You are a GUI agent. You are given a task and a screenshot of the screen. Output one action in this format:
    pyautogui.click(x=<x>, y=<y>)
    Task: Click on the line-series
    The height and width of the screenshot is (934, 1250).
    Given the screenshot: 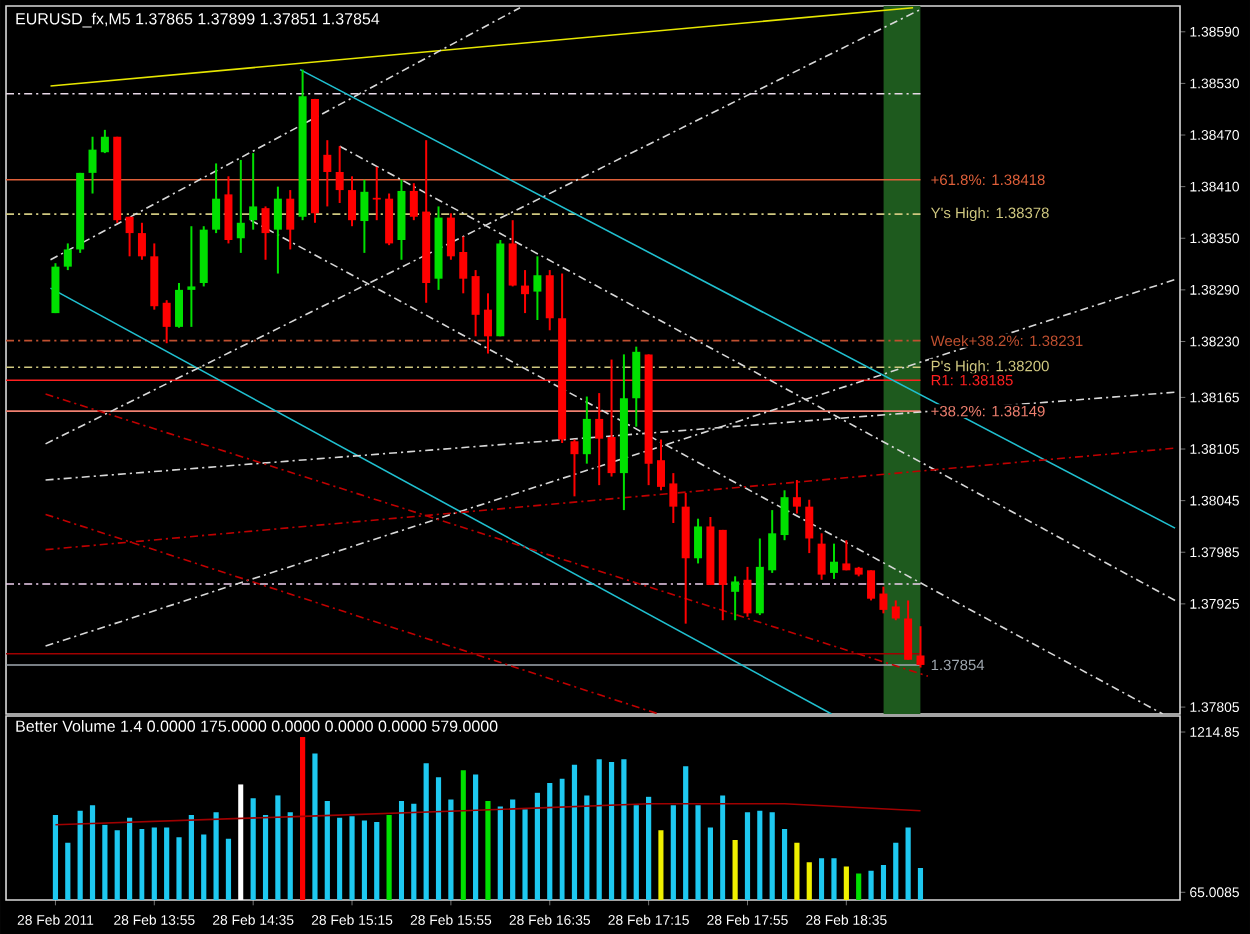 What is the action you would take?
    pyautogui.click(x=488, y=814)
    